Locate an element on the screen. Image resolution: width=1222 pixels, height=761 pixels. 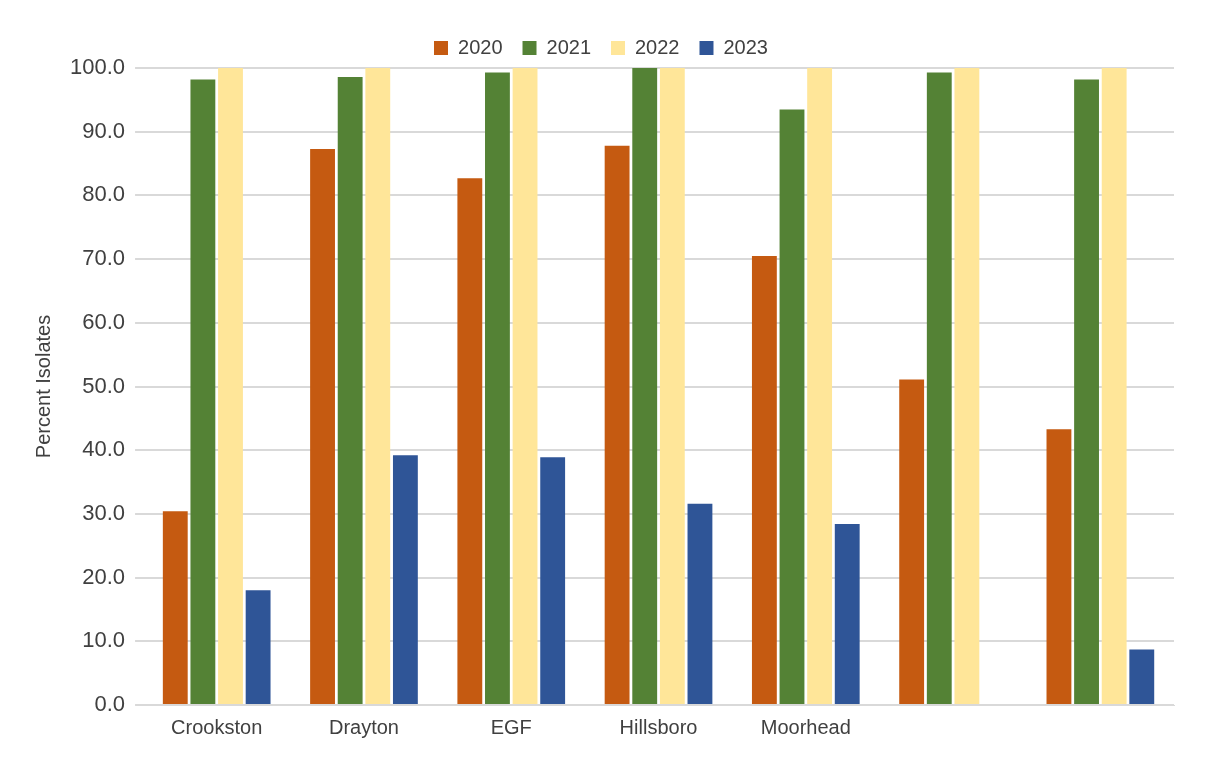
y-tick-label: 20.0 is located at coordinates (104, 576).